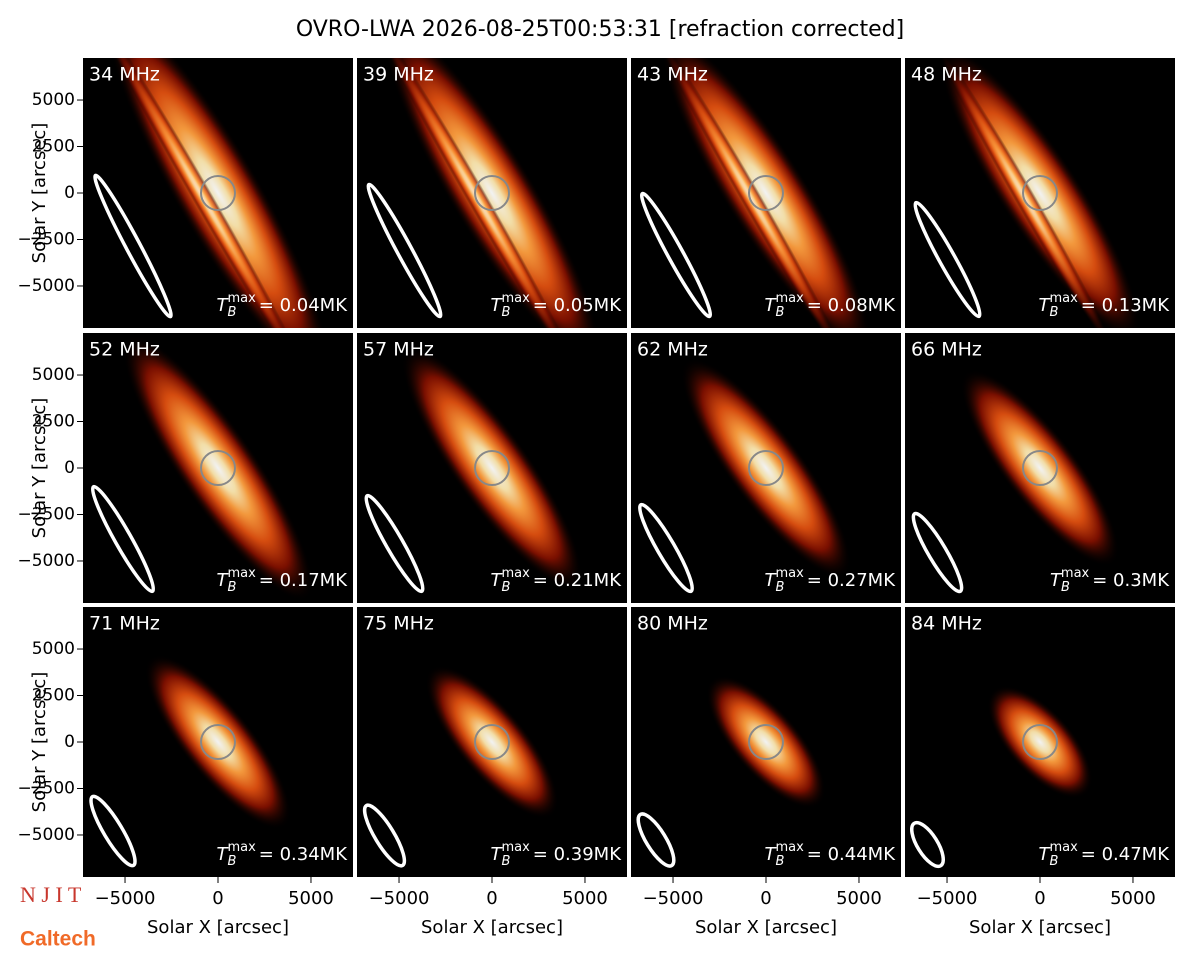  What do you see at coordinates (124, 624) in the screenshot?
I see `frequency-label: 71 MHz` at bounding box center [124, 624].